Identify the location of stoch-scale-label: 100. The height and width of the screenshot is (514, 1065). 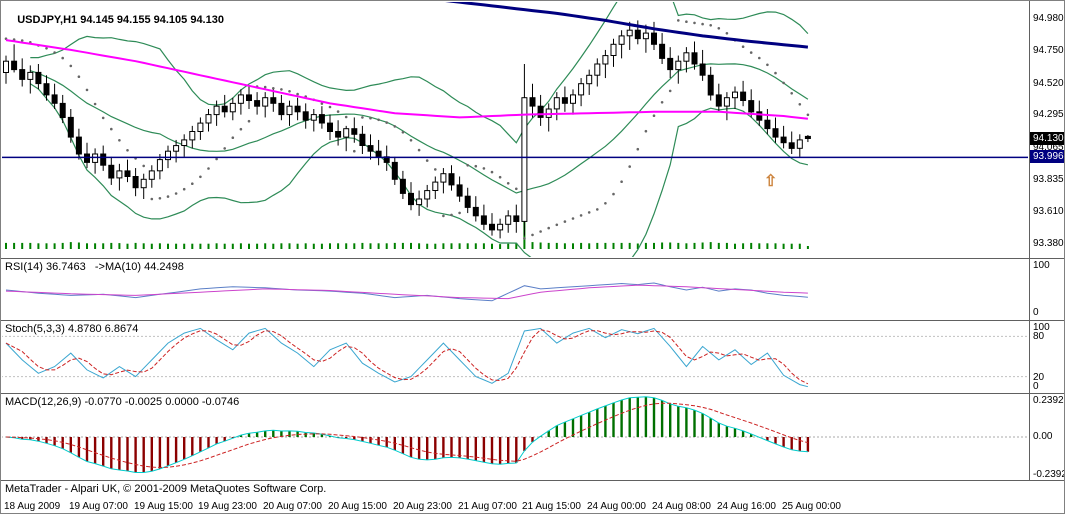
(1041, 327).